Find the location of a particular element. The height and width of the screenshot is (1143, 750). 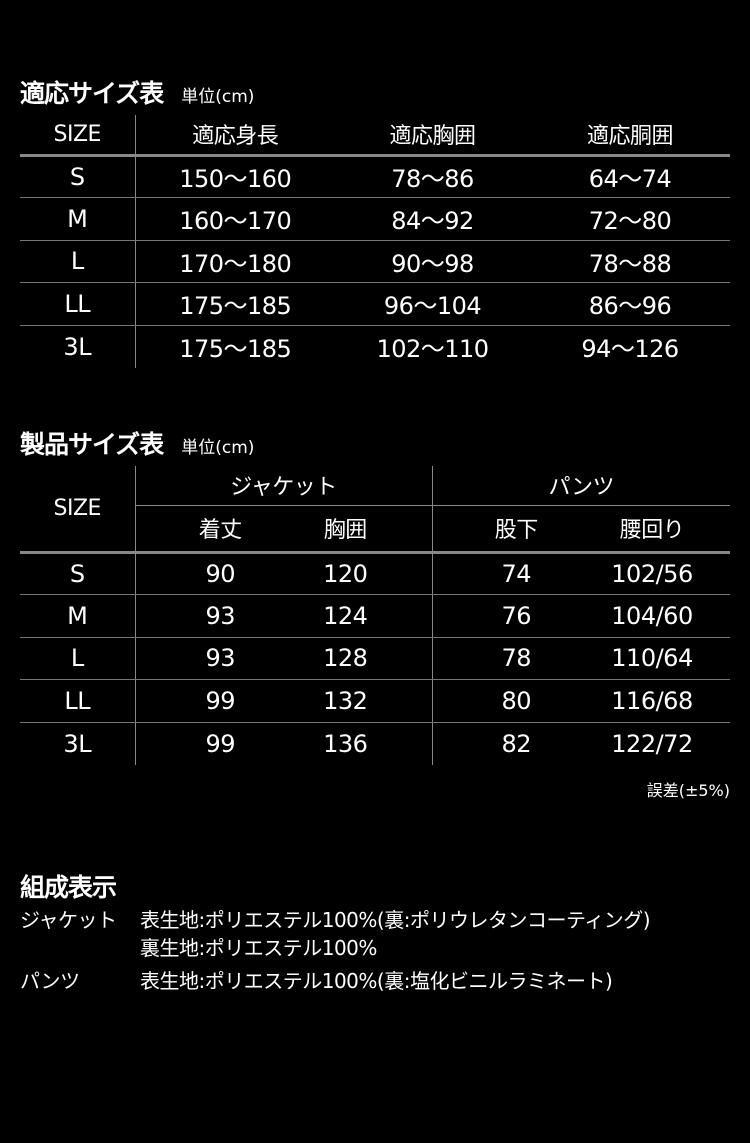

header-waist-hip: 腰回り is located at coordinates (665, 529).